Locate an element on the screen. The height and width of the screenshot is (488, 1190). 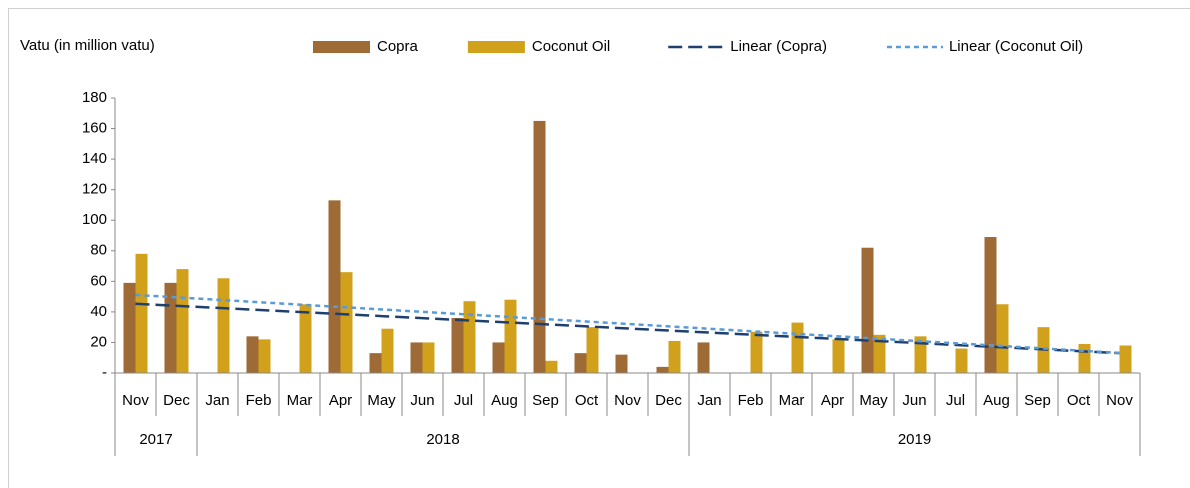
x-group-label: 2018 is located at coordinates (442, 439).